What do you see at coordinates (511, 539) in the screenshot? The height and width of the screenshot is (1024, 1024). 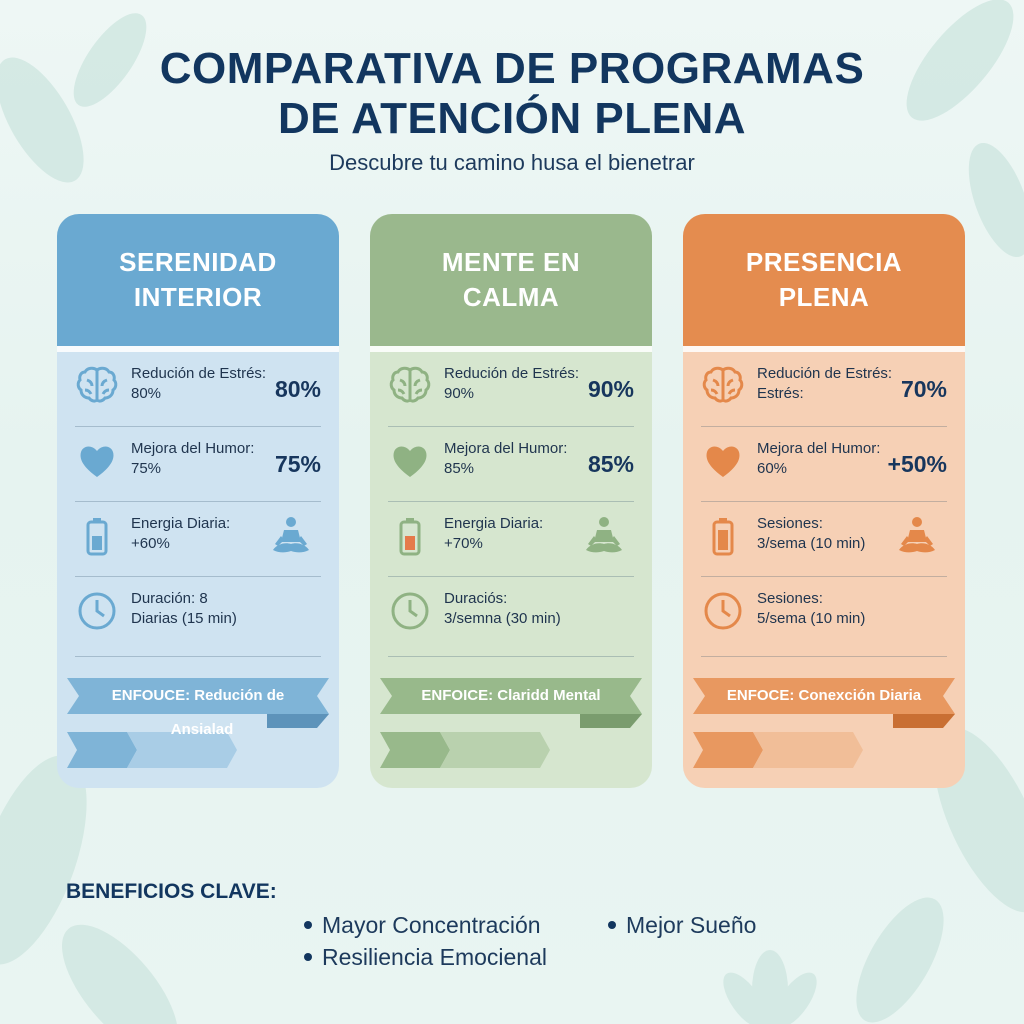 I see `metric-energy: Energia Diaria: +70%` at bounding box center [511, 539].